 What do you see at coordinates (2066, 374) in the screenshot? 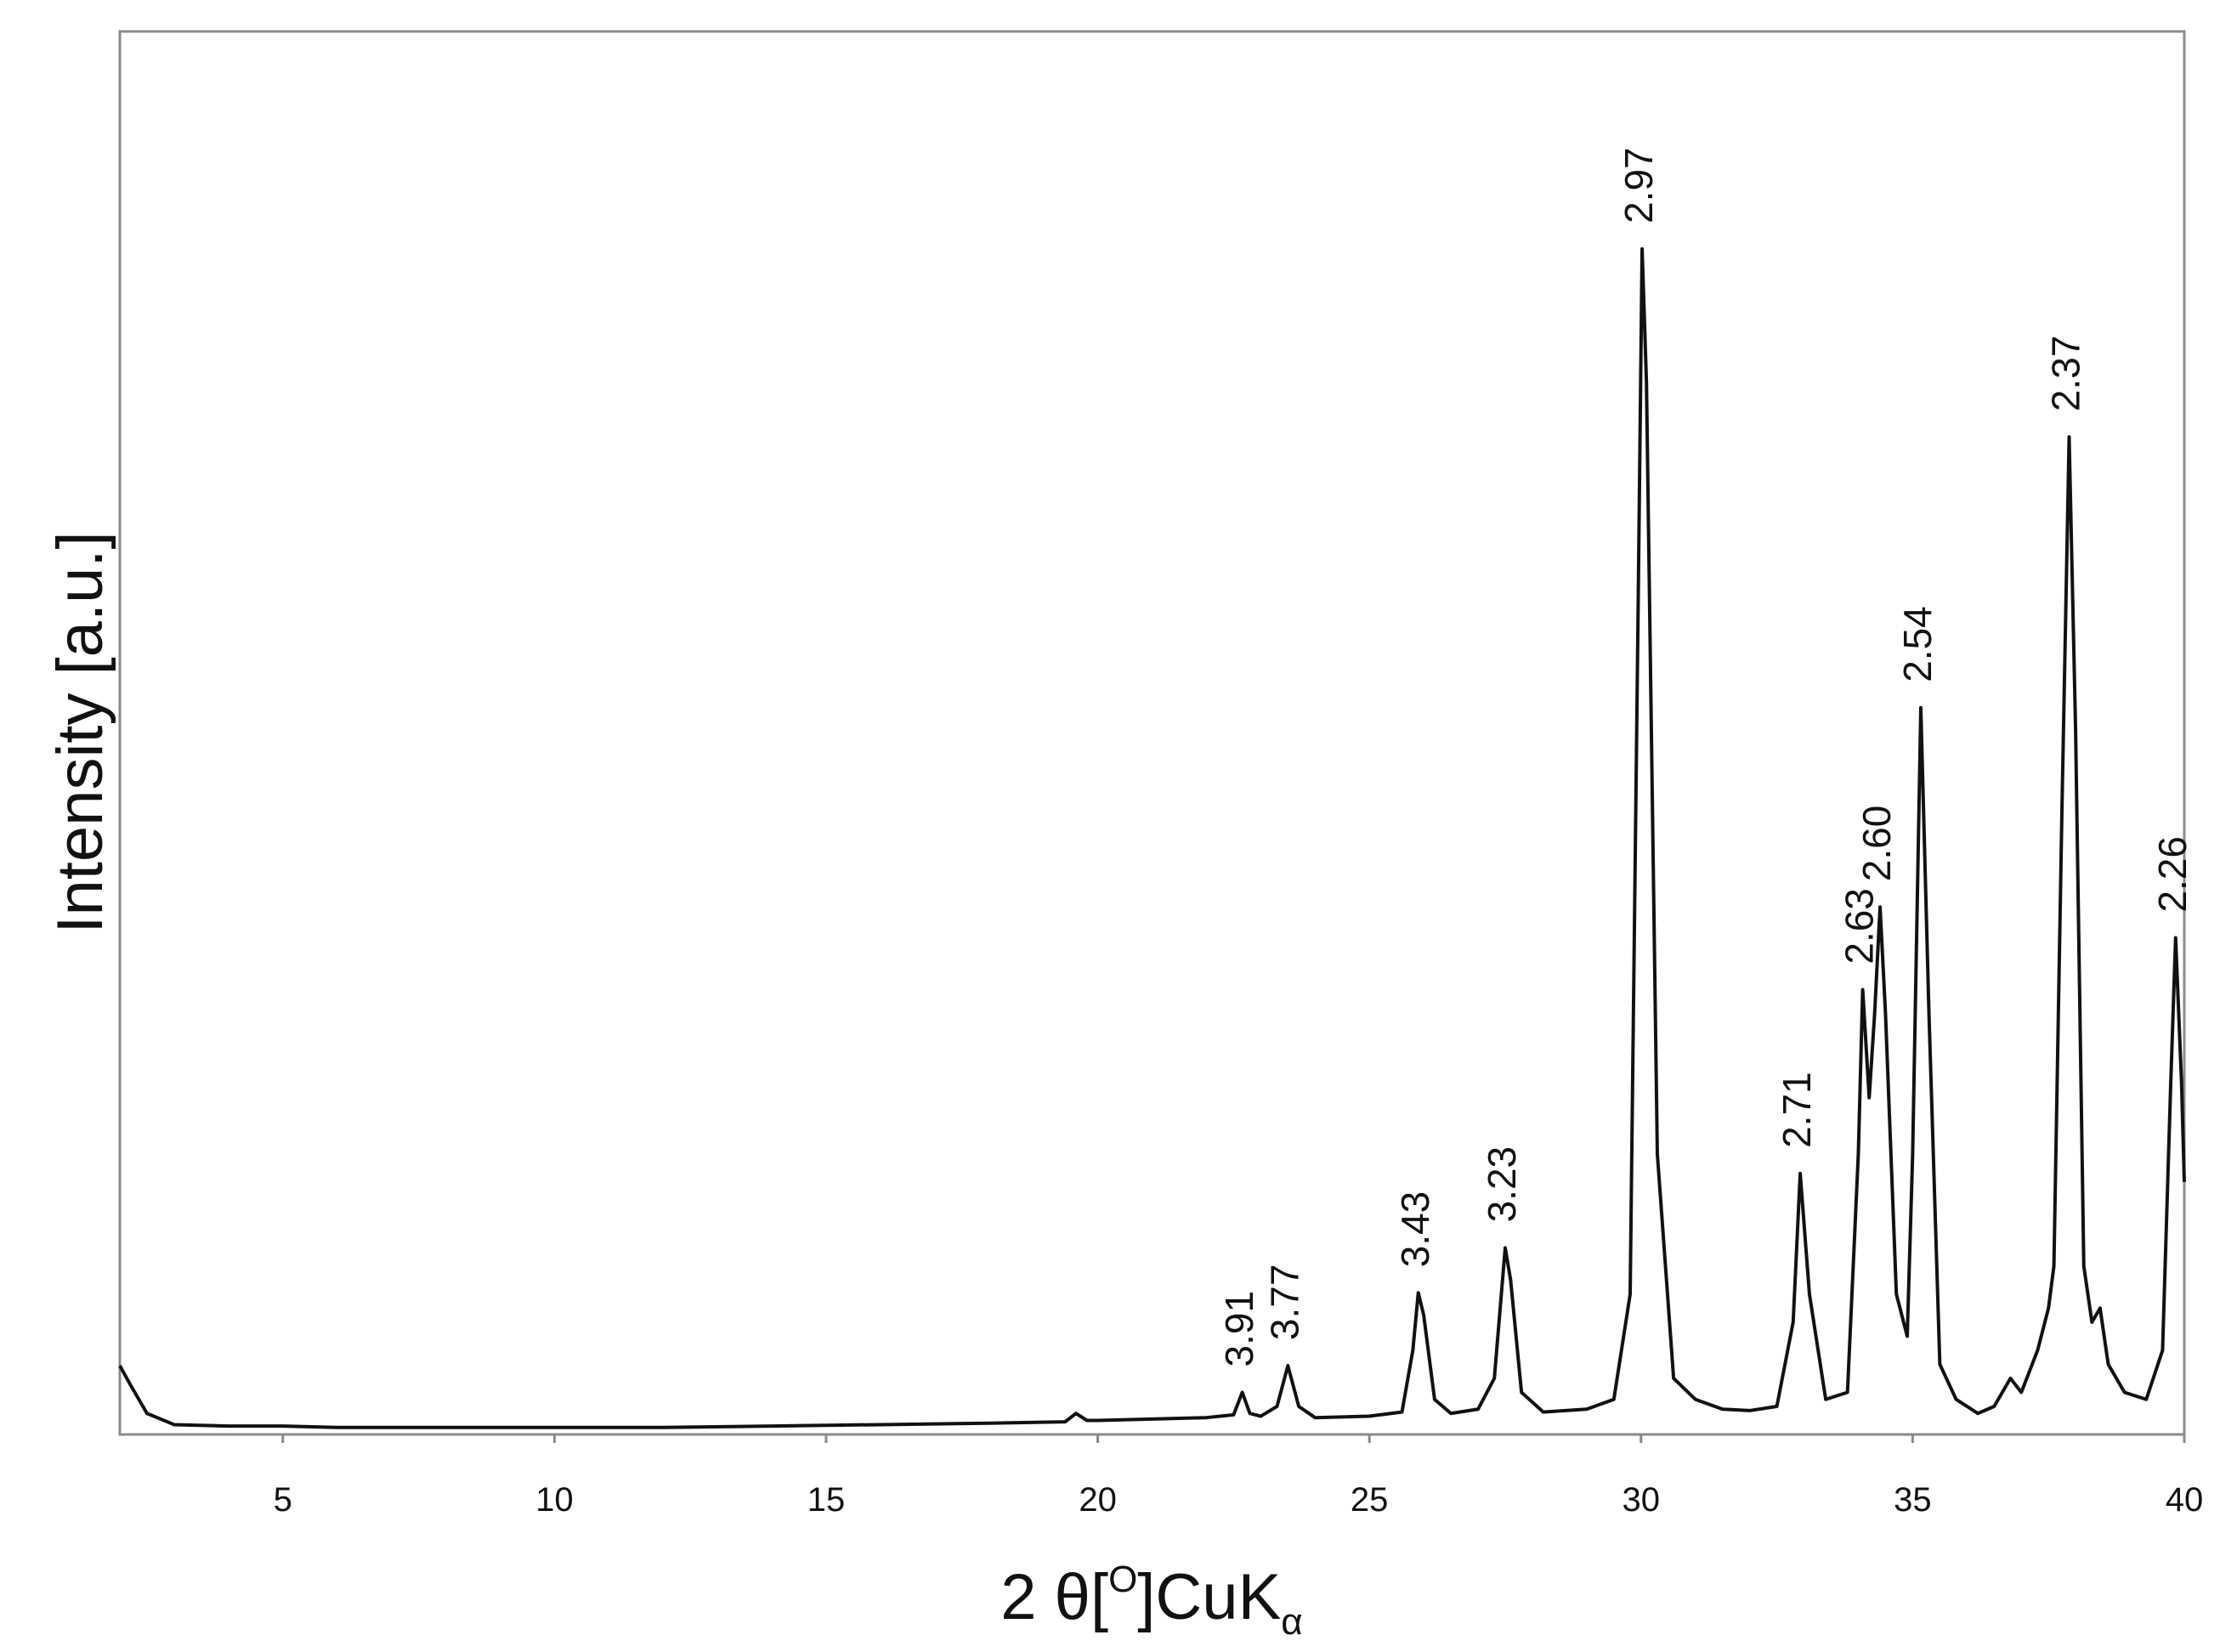
I see `peak-label: 2.37` at bounding box center [2066, 374].